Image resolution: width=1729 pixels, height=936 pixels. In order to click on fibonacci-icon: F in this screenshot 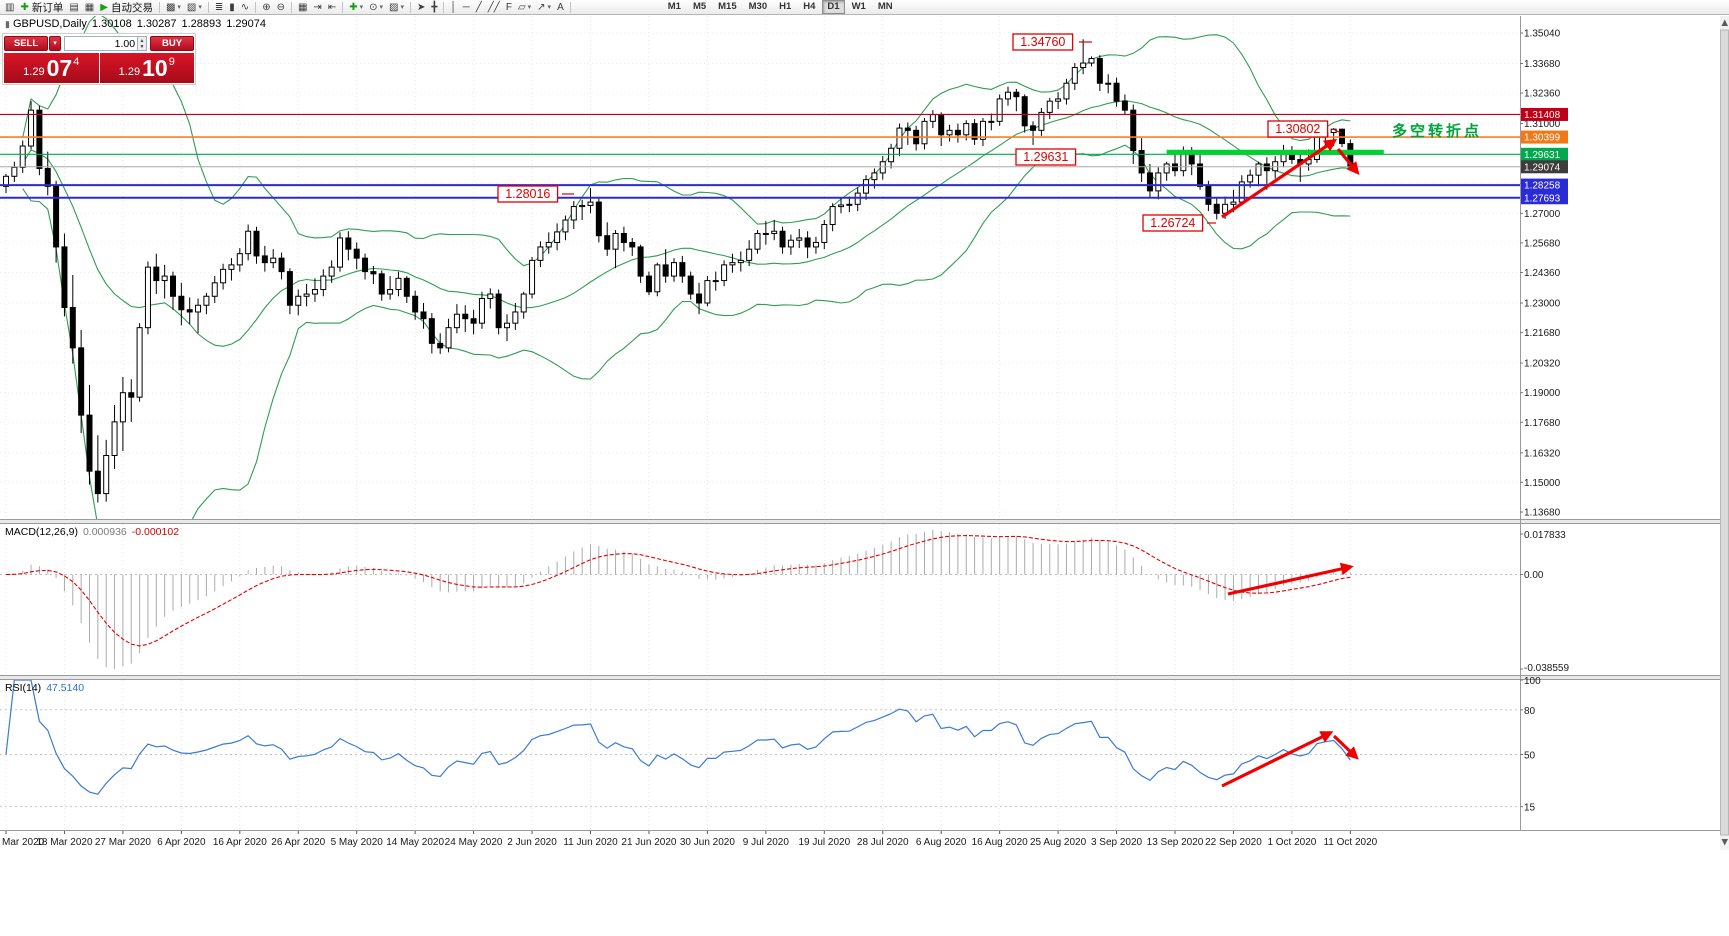, I will do `click(508, 7)`.